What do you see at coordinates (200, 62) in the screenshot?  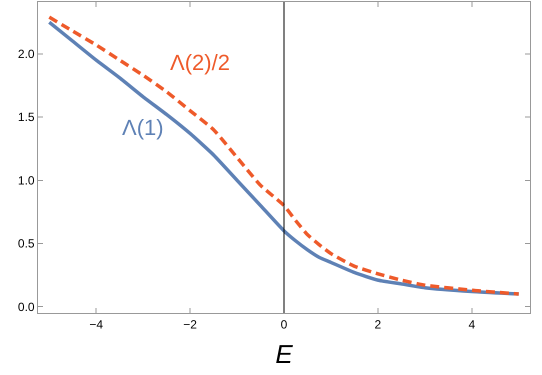 I see `series-label: Λ(2)/2` at bounding box center [200, 62].